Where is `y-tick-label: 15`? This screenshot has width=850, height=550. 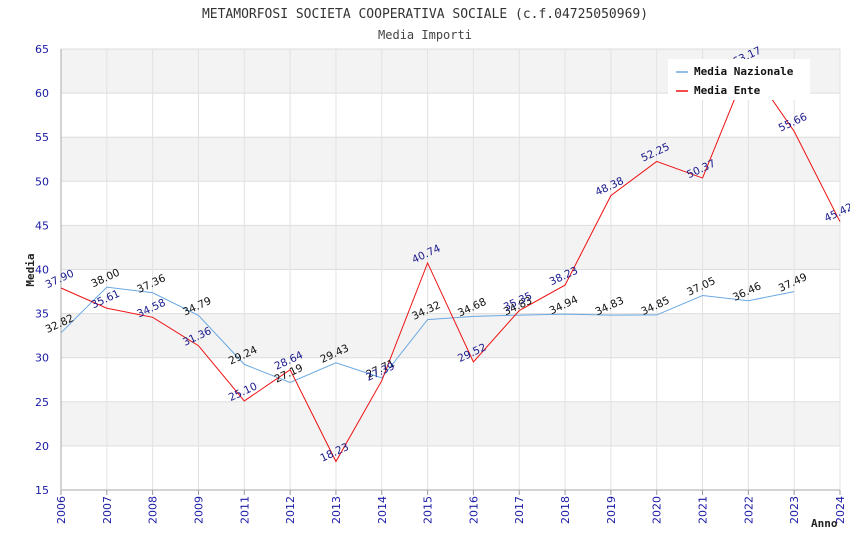
y-tick-label: 15 is located at coordinates (42, 490).